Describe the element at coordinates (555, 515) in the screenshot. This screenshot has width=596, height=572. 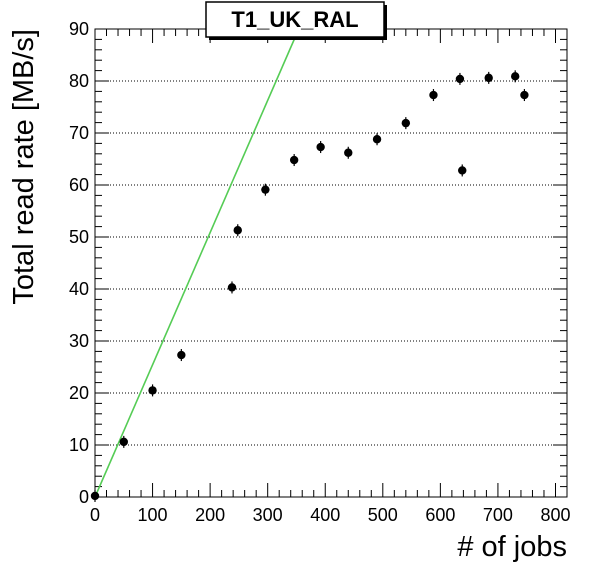
I see `x-tick-label: 800` at that location.